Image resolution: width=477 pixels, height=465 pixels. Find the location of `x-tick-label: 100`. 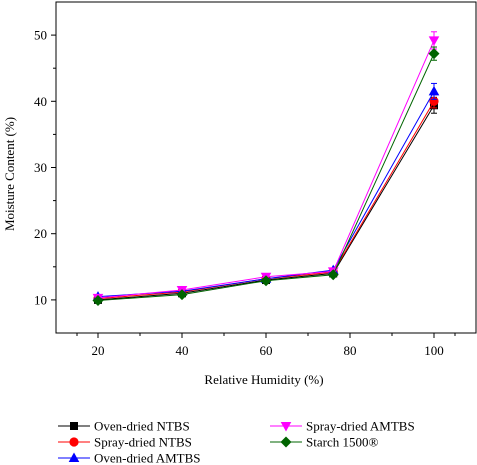

x-tick-label: 100 is located at coordinates (434, 350).